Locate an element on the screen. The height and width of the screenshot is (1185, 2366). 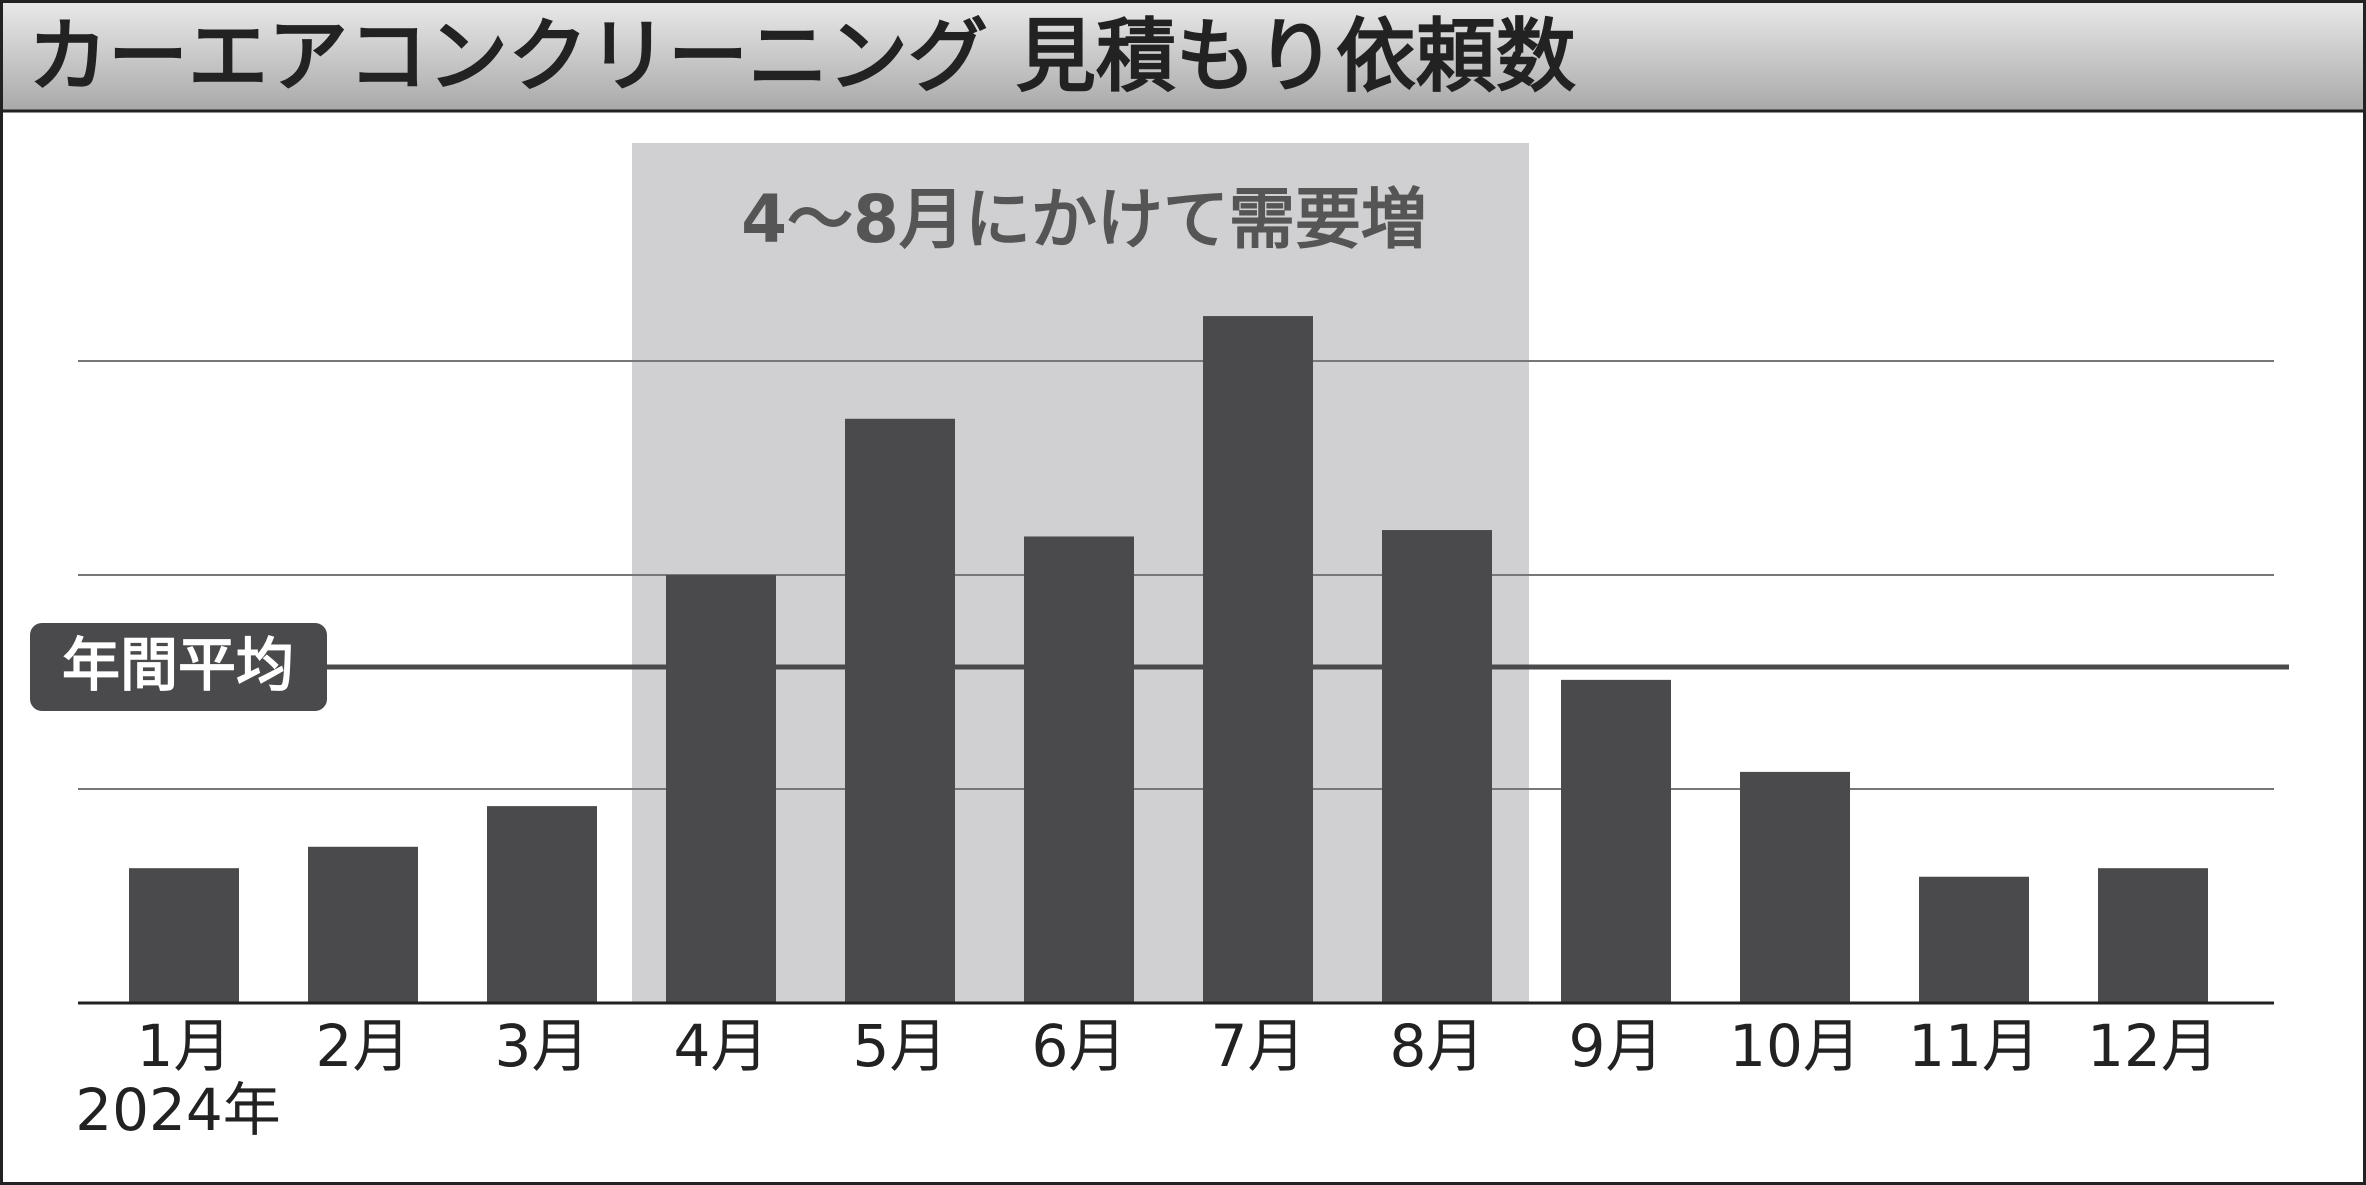
x-tick-label: 3月 is located at coordinates (542, 1046).